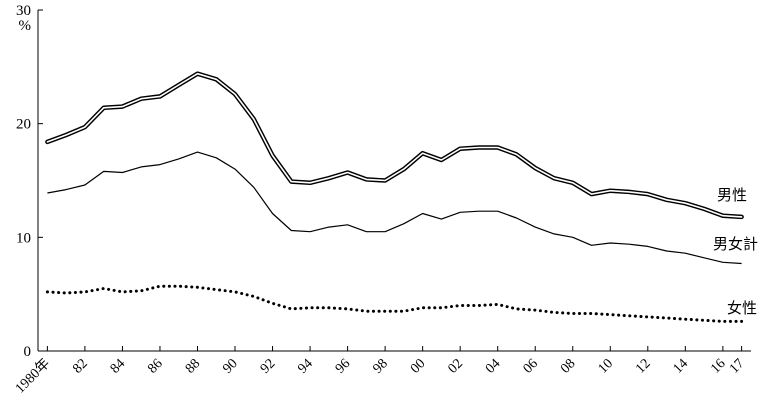  Describe the element at coordinates (493, 366) in the screenshot. I see `x-tick-label: 04` at that location.